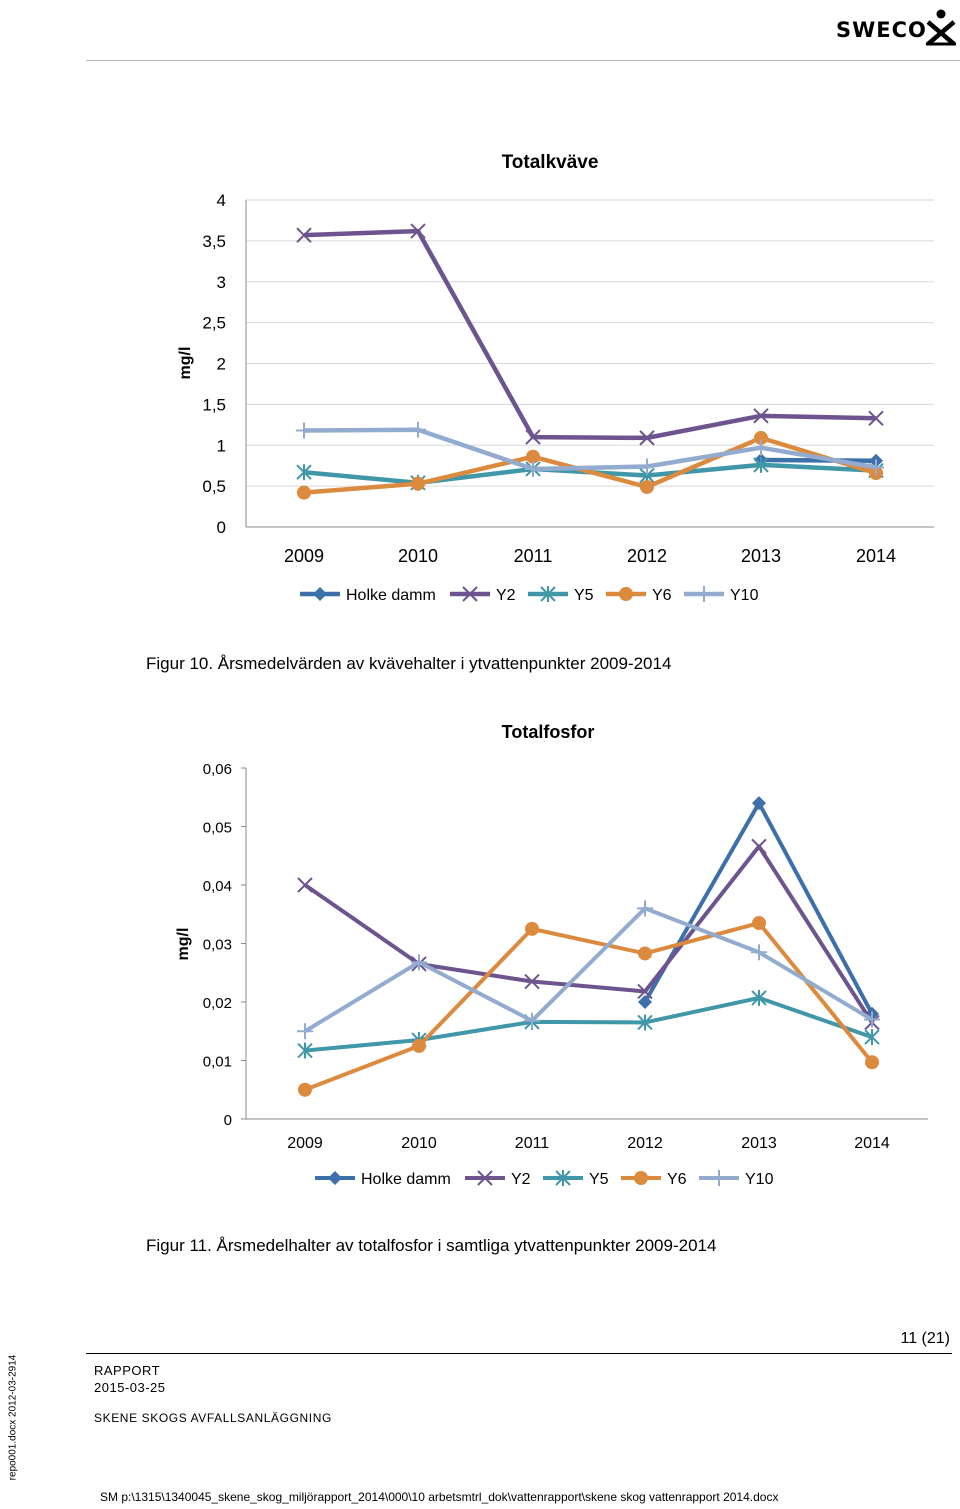  What do you see at coordinates (498, 1179) in the screenshot?
I see `p-chart-legend-item-2: Y2` at bounding box center [498, 1179].